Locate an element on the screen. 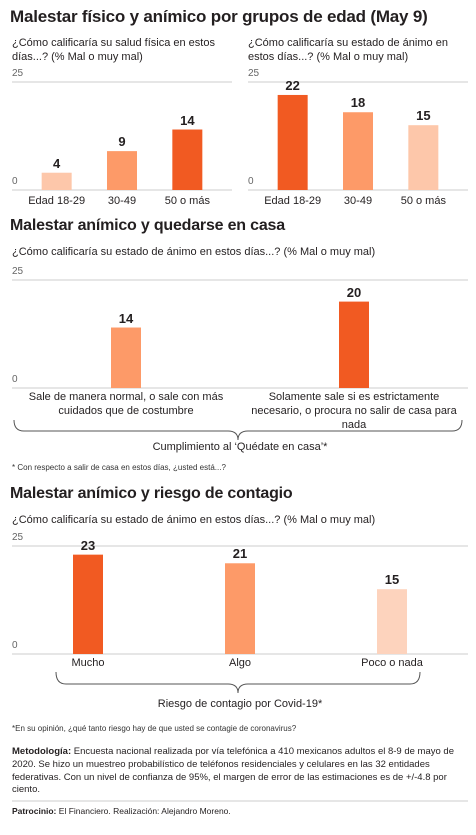 This screenshot has height=835, width=476. value-label: 20 is located at coordinates (354, 292).